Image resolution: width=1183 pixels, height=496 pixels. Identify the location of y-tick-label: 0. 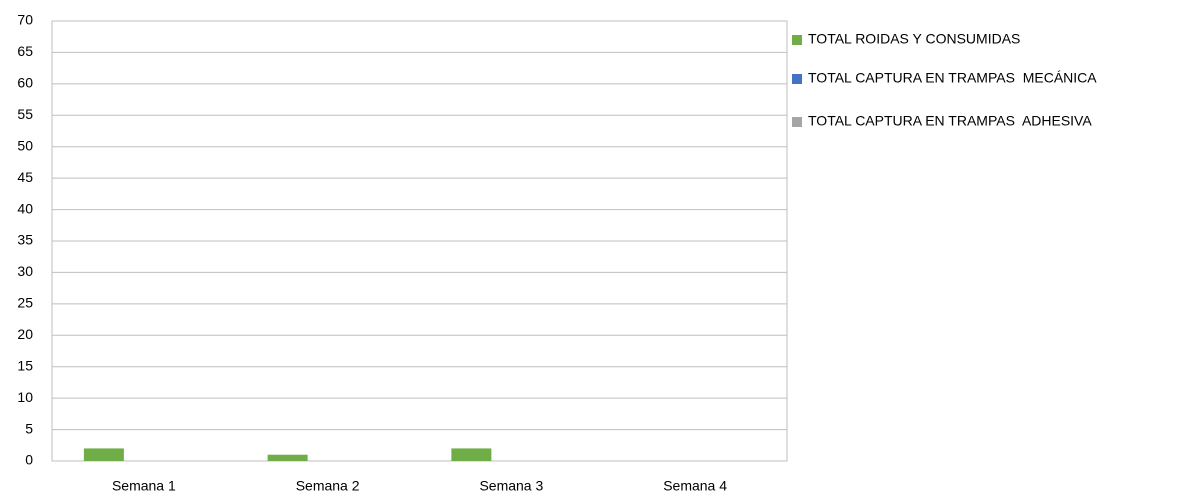
(29, 460).